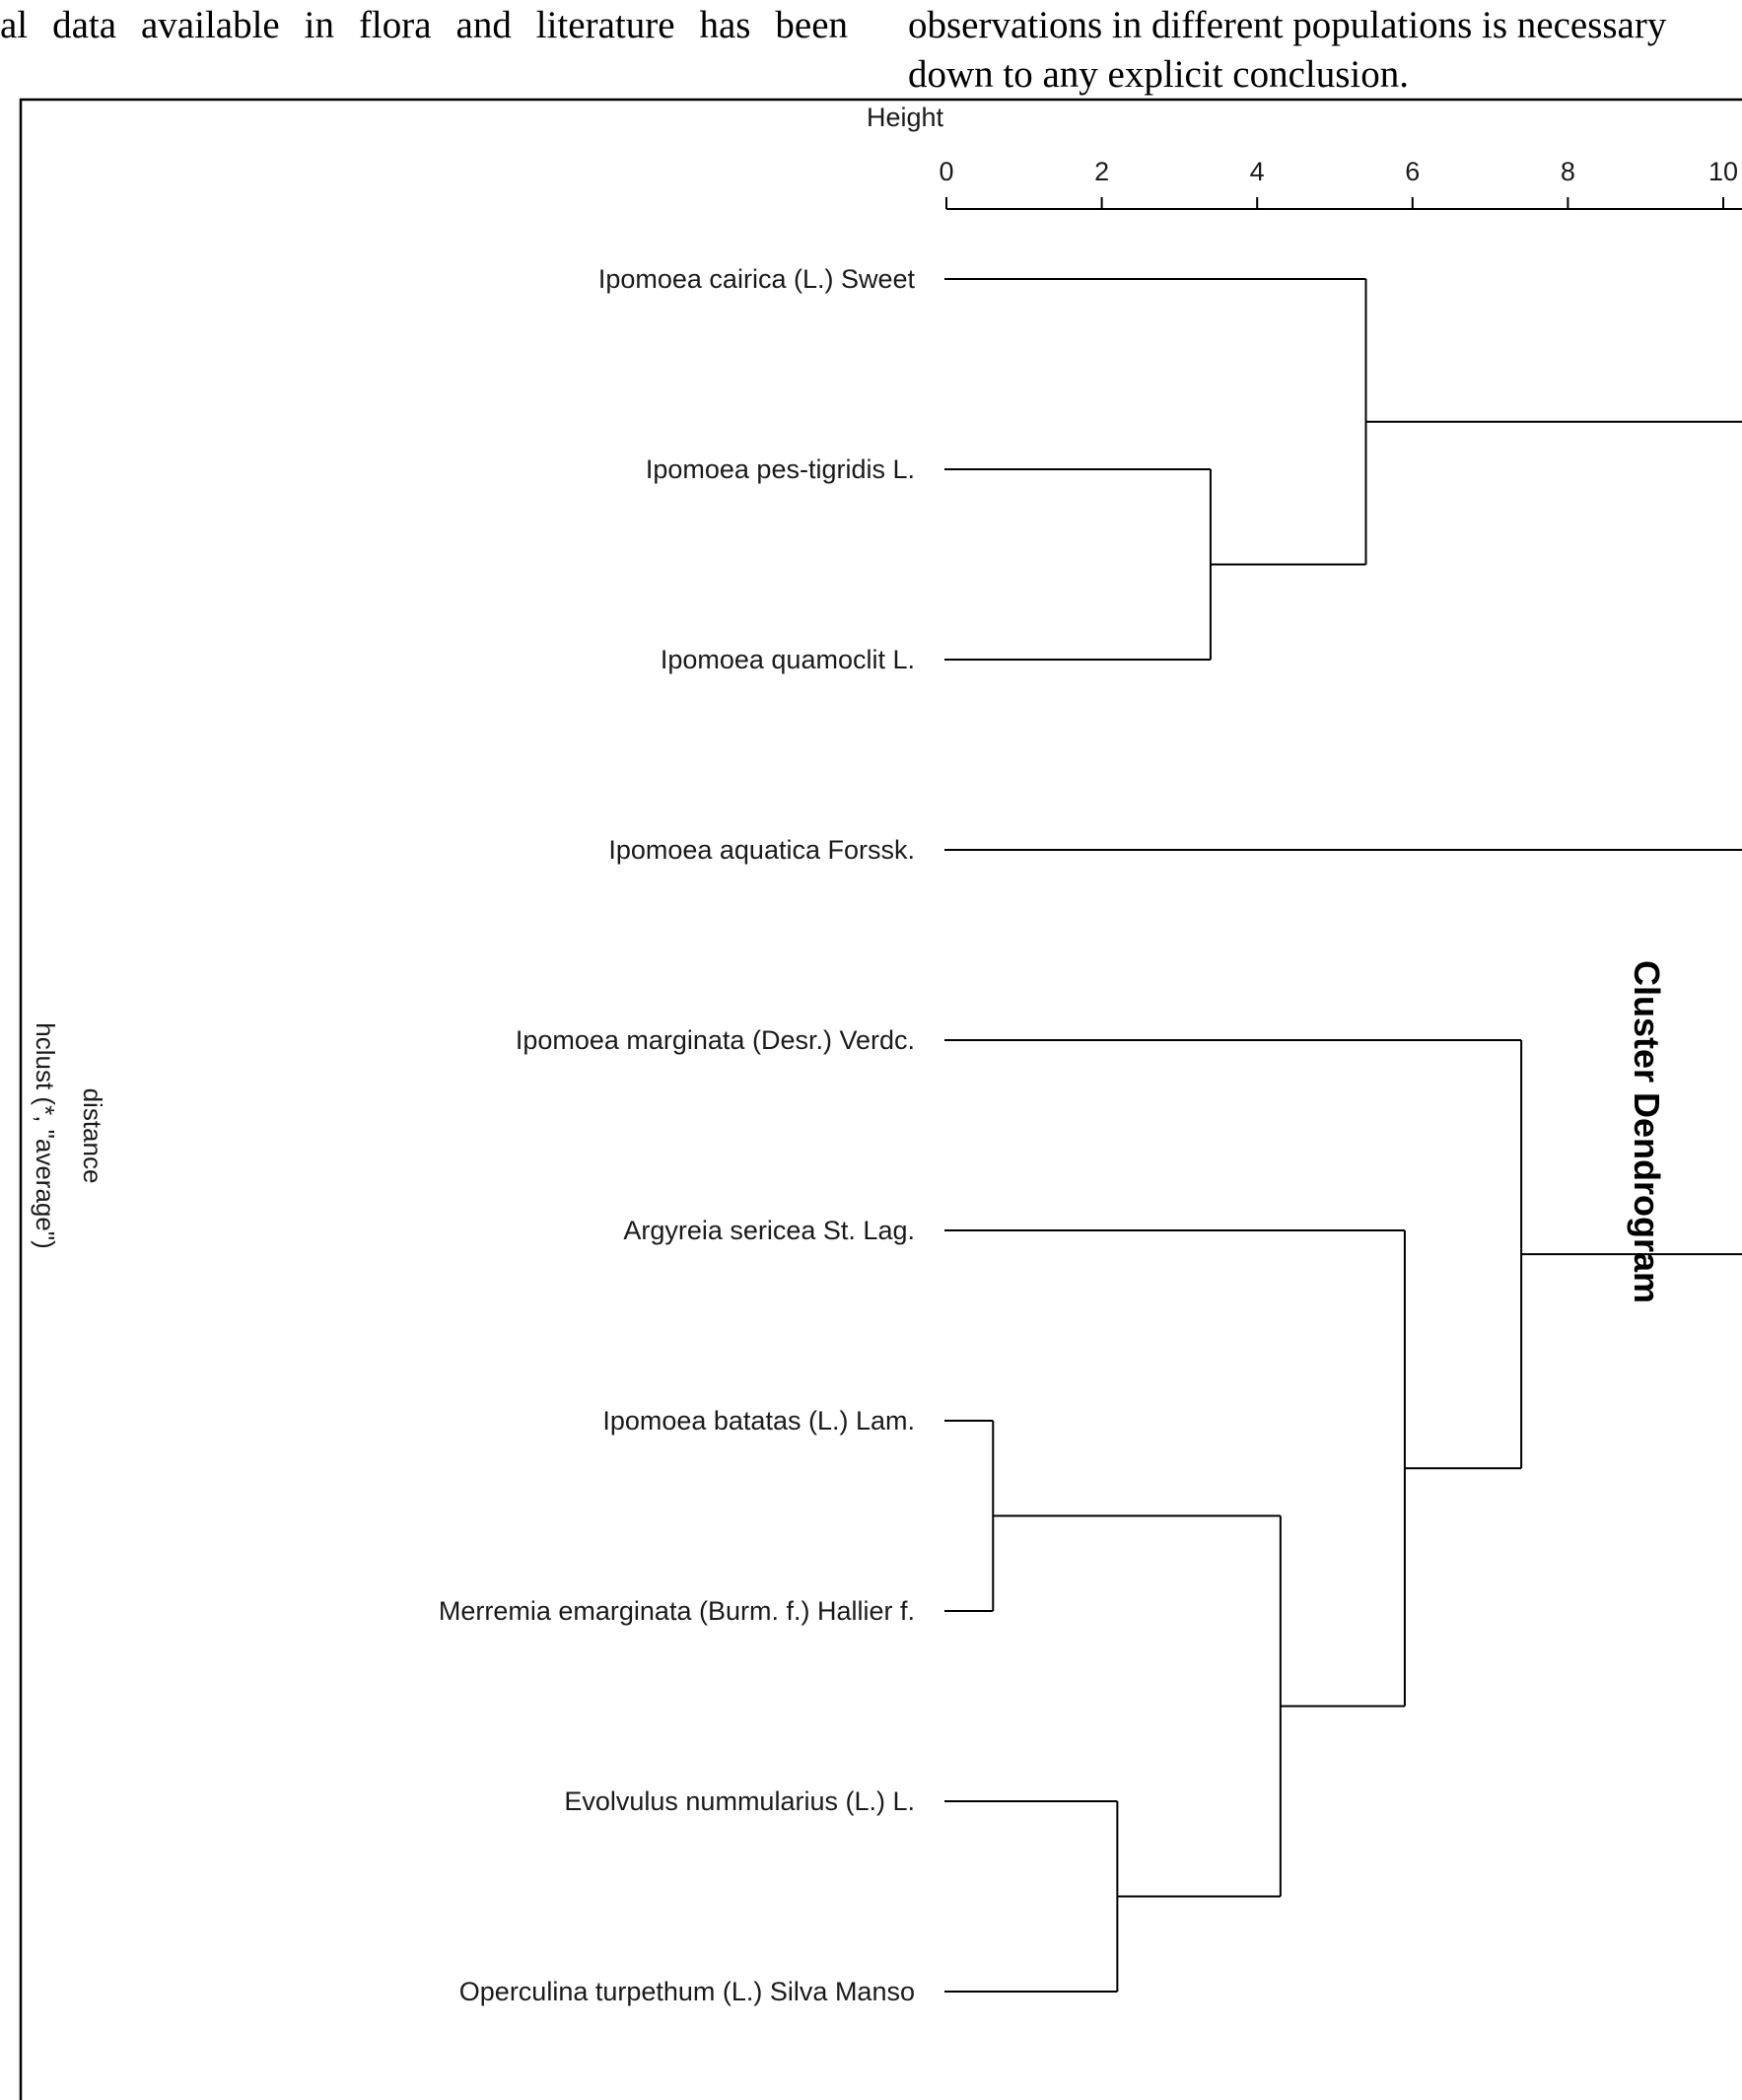 The height and width of the screenshot is (2100, 1742). Describe the element at coordinates (1340, 183) in the screenshot. I see `height-axis: 02468101214` at that location.